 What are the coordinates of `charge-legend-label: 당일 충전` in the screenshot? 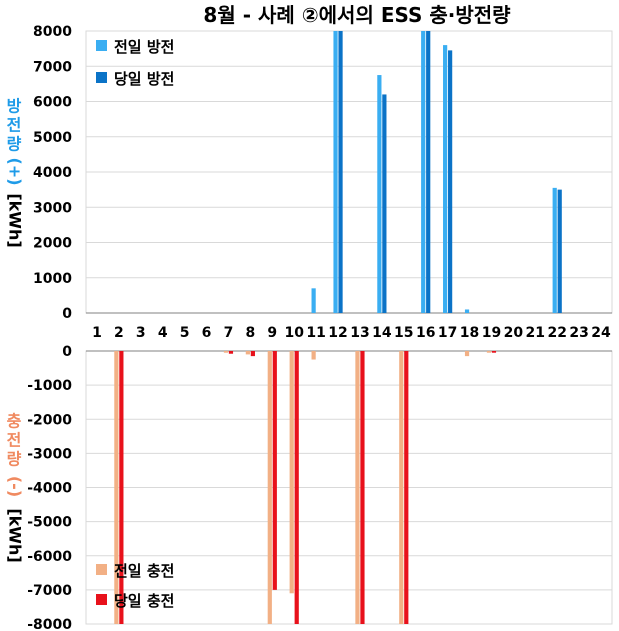 It's located at (144, 601).